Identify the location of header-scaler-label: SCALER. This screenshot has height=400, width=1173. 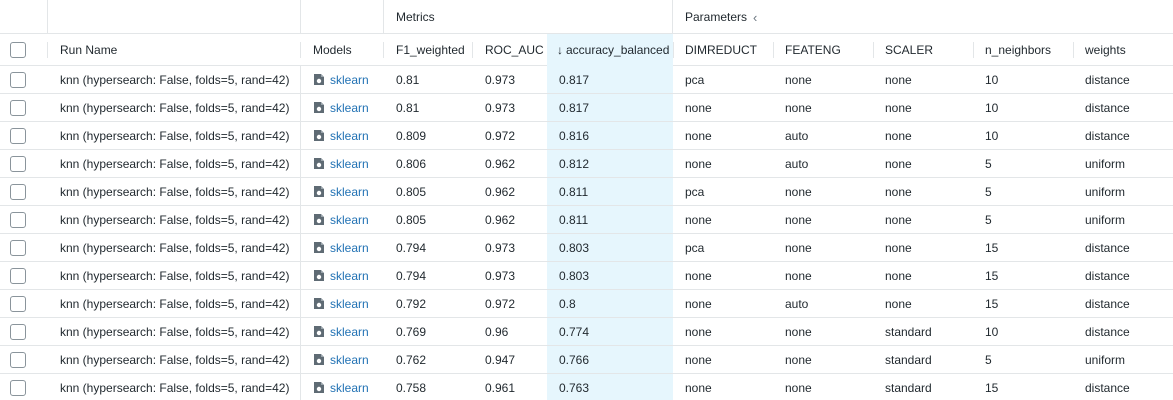
(909, 50).